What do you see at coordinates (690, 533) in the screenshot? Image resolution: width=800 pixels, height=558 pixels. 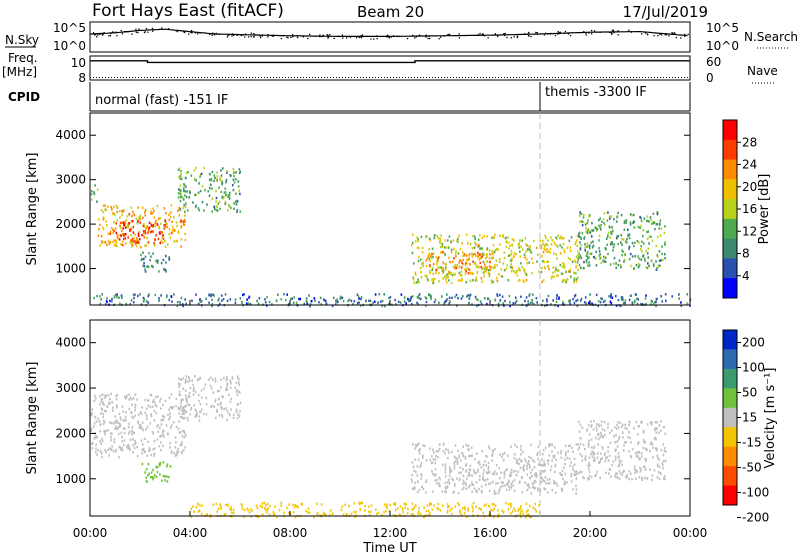 I see `x-tick-label: 00:00` at bounding box center [690, 533].